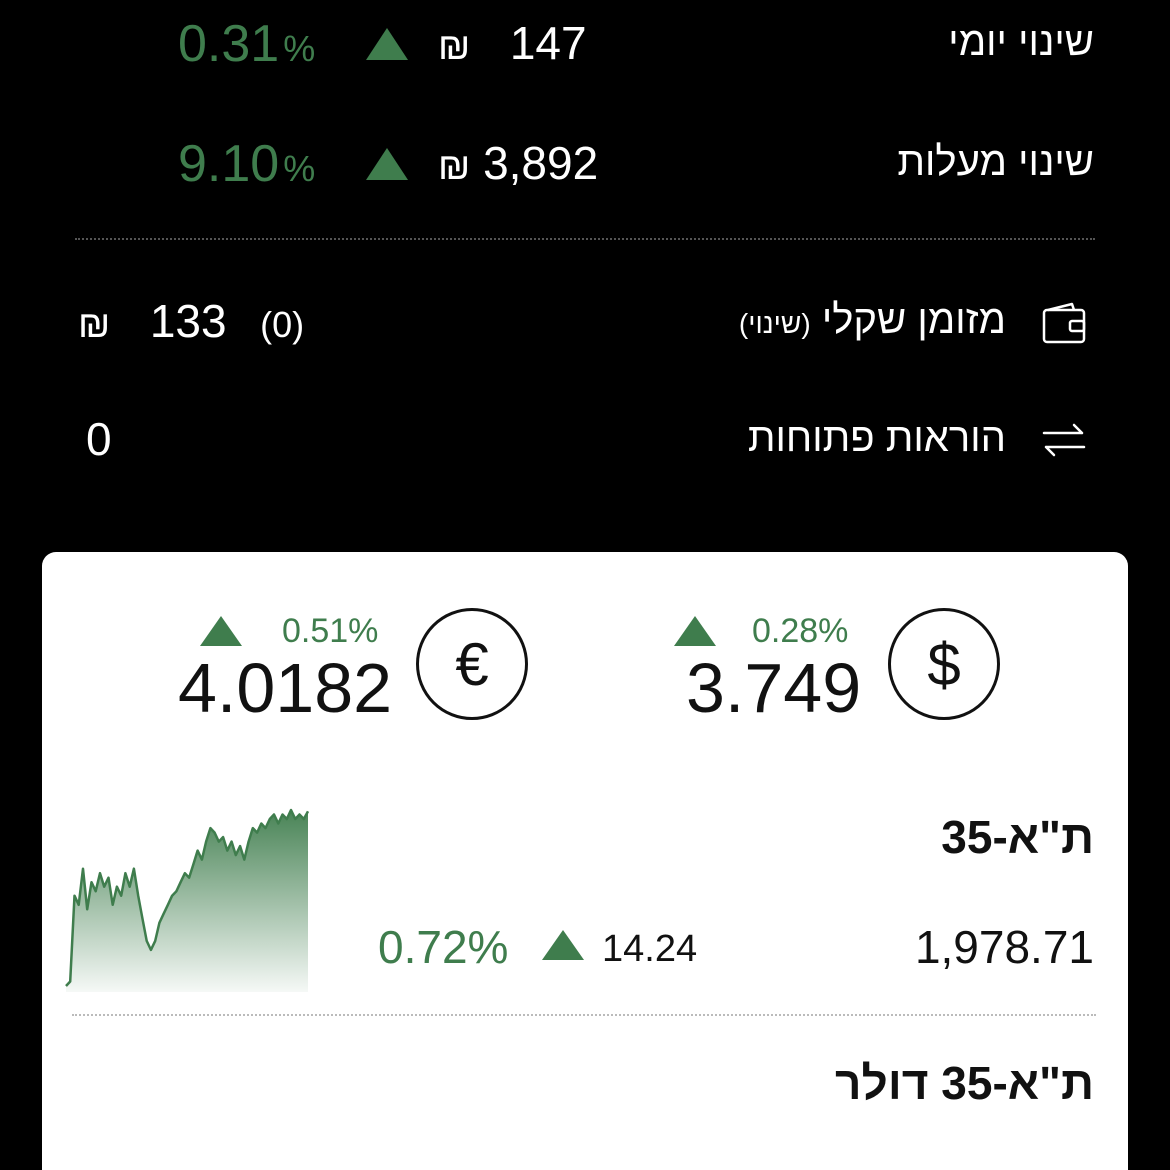 The width and height of the screenshot is (1170, 1170). I want to click on daily-change-amount: ₪ 147, so click(512, 43).